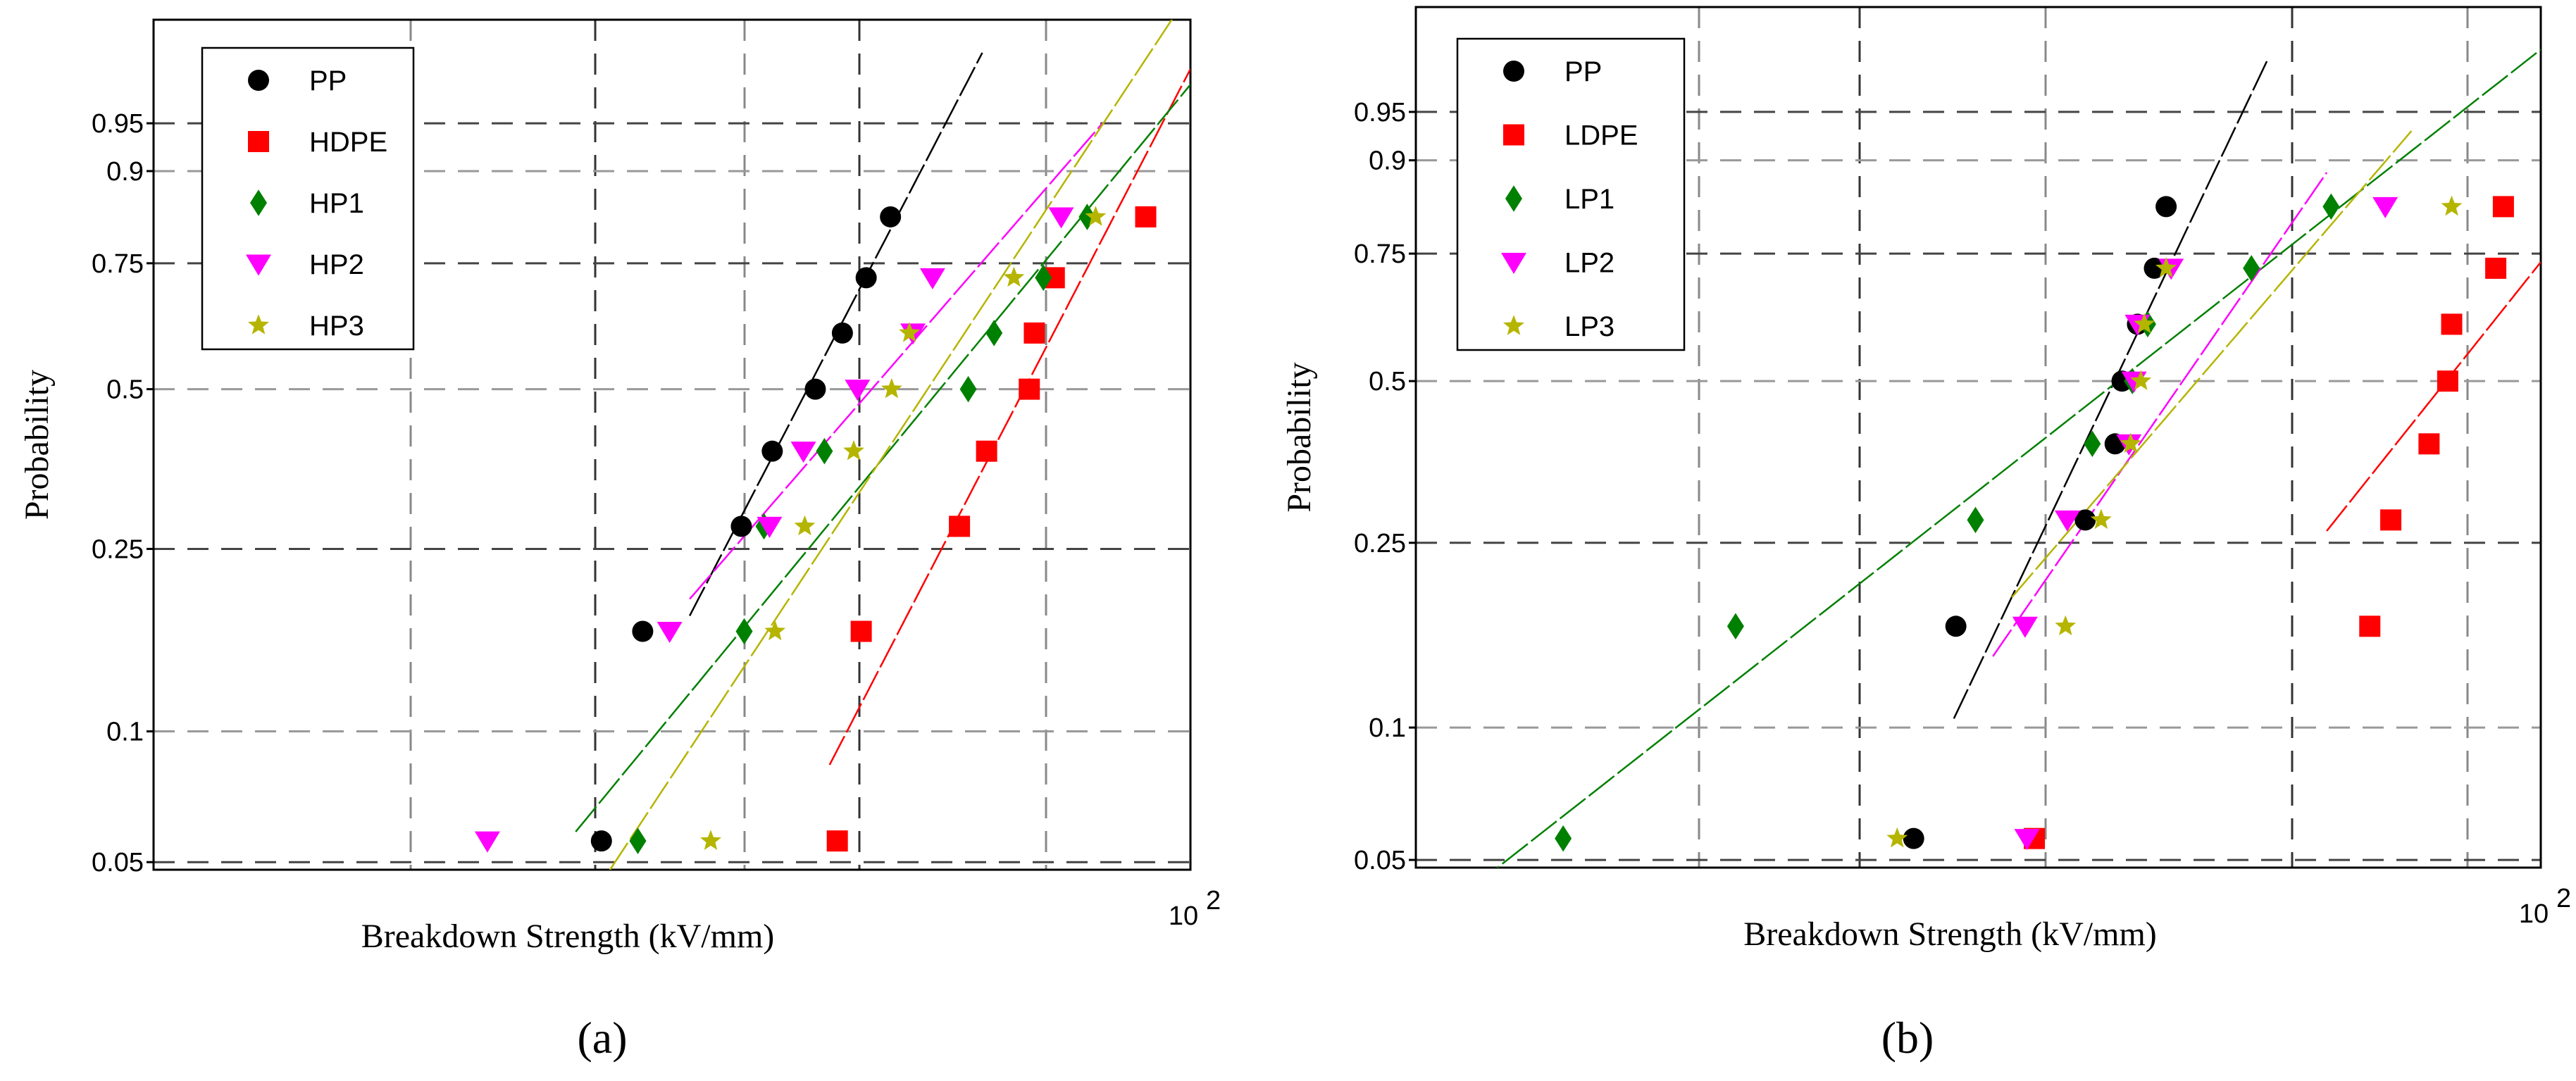 Image resolution: width=2576 pixels, height=1081 pixels. I want to click on legend-marker-lp2, so click(1513, 263).